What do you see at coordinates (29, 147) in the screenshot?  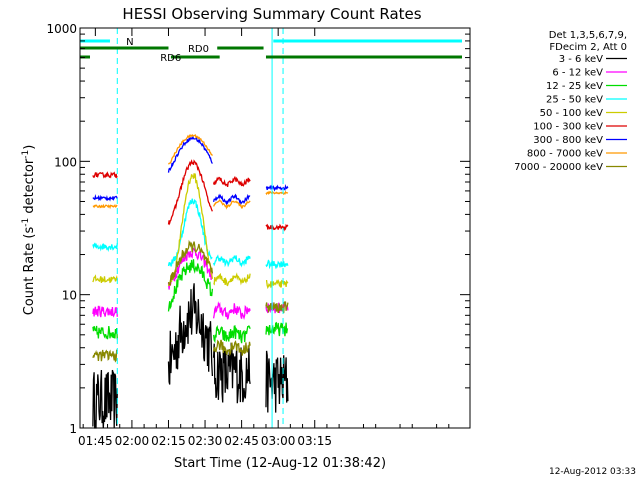 I see `y-axis-label-end: )` at bounding box center [29, 147].